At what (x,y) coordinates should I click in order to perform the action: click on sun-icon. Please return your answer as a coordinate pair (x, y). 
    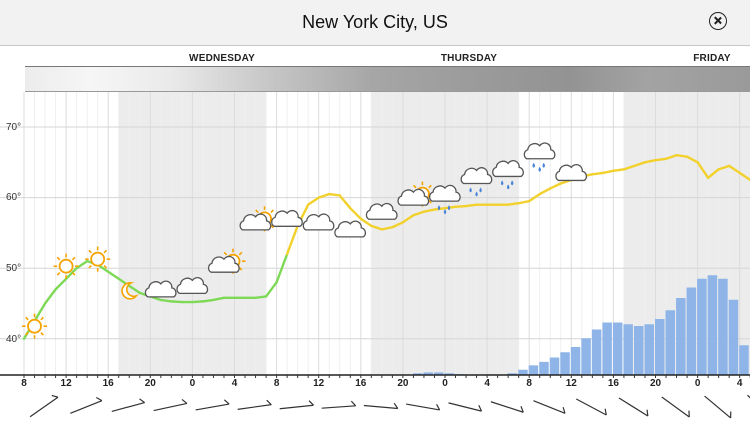
    Looking at the image, I should click on (66, 266).